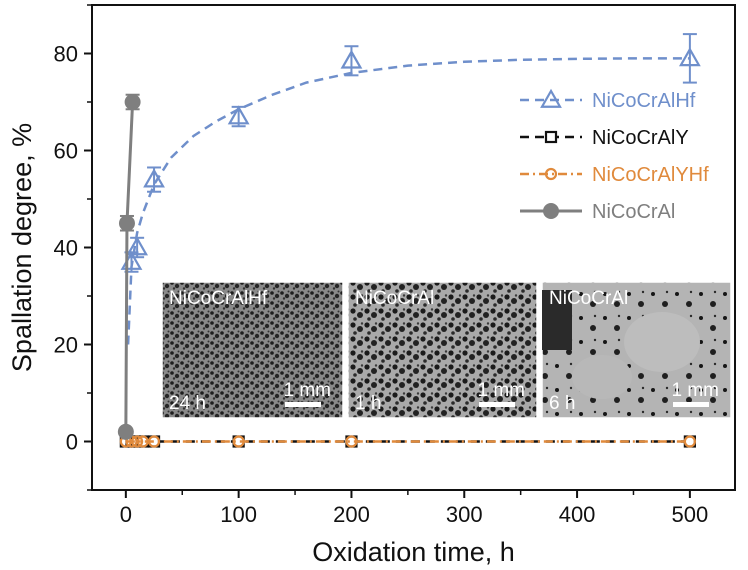  Describe the element at coordinates (614, 155) in the screenshot. I see `legend: NiCoCrAlHf NiCoCrAlY NiCoCrAlYHf NiCoCrAl` at that location.